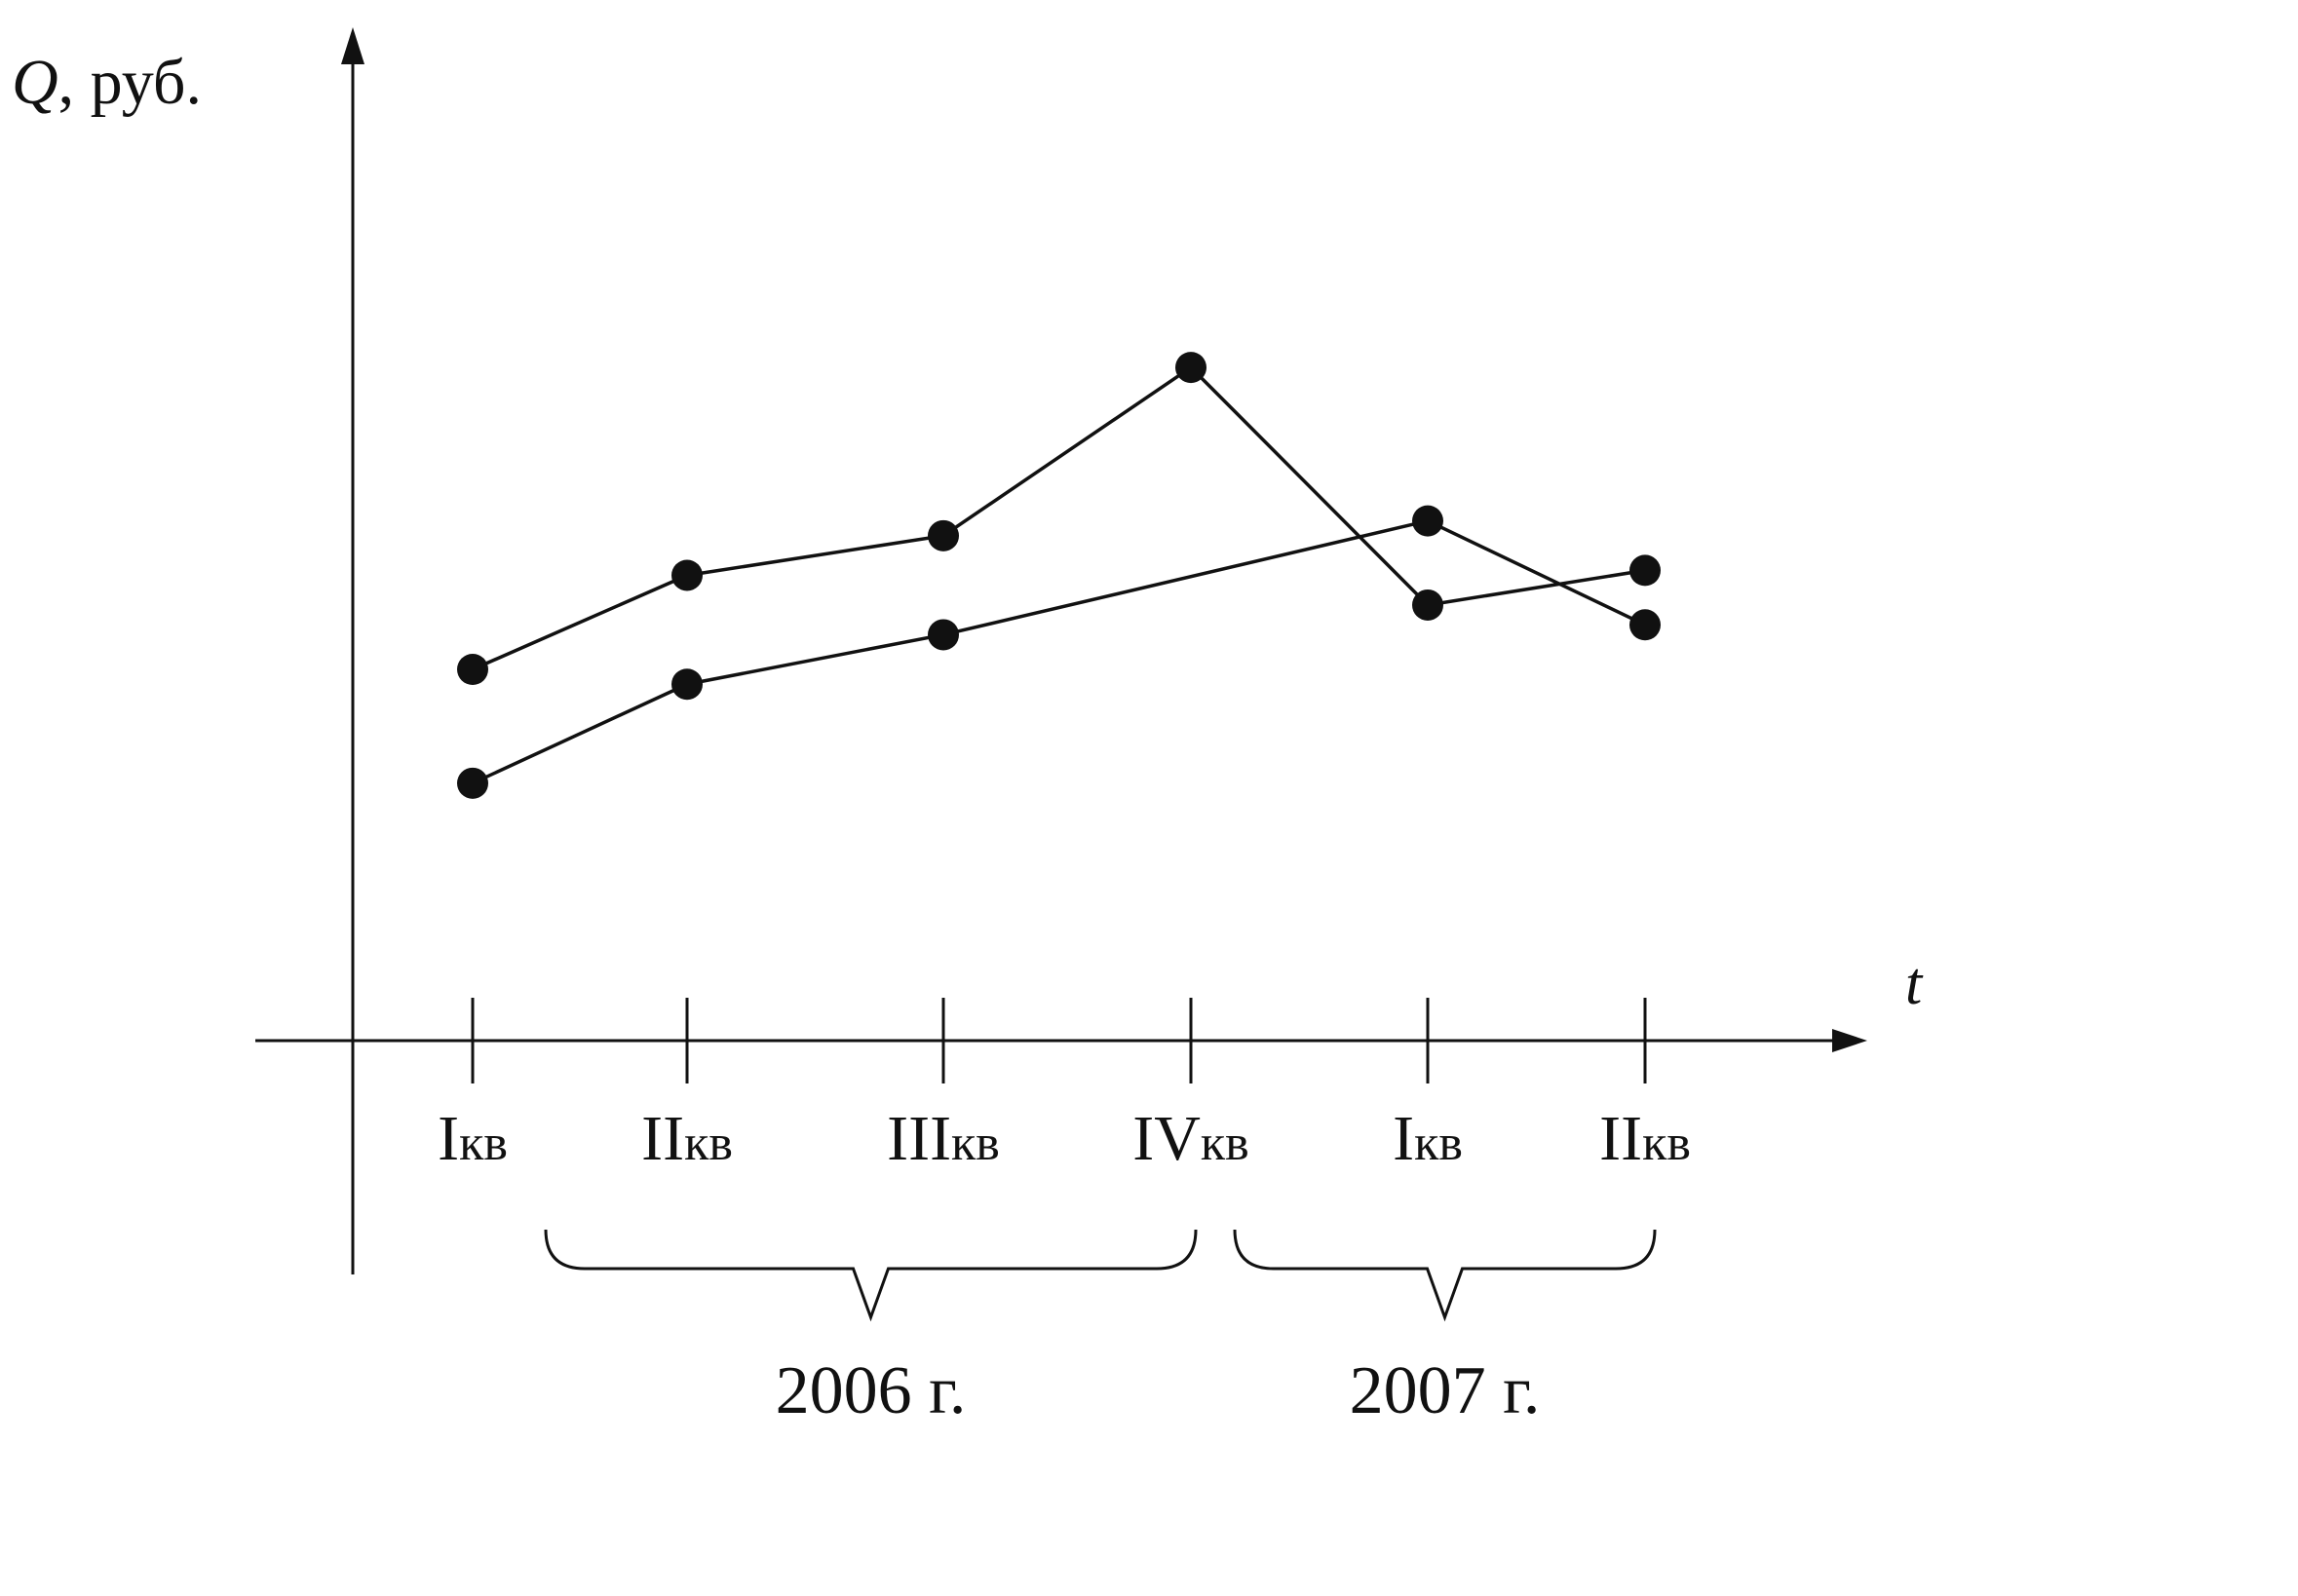 This screenshot has width=2298, height=1596. I want to click on x-tick-label-5: IIкв, so click(1645, 1138).